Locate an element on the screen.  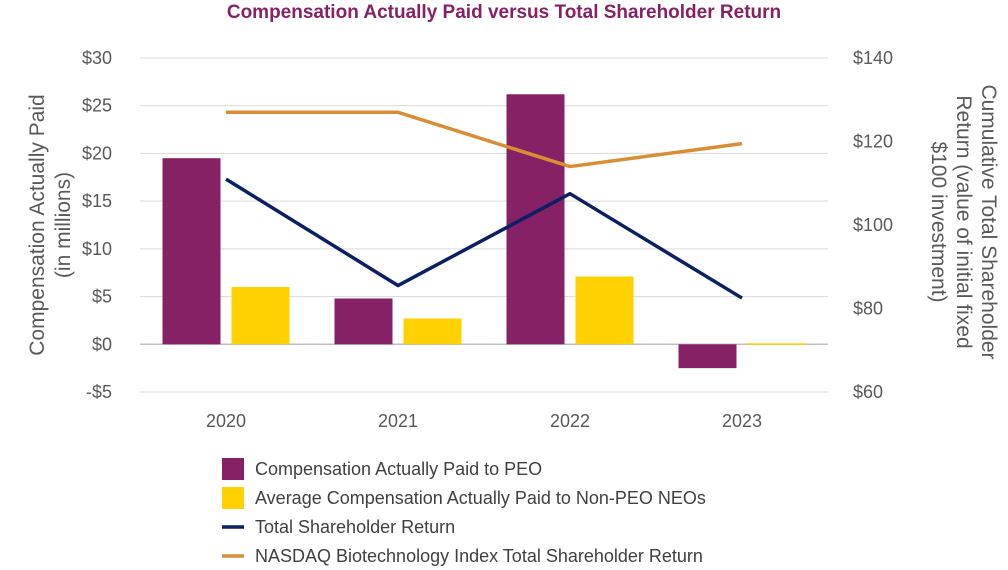
x-tick-label: 2020 is located at coordinates (226, 421).